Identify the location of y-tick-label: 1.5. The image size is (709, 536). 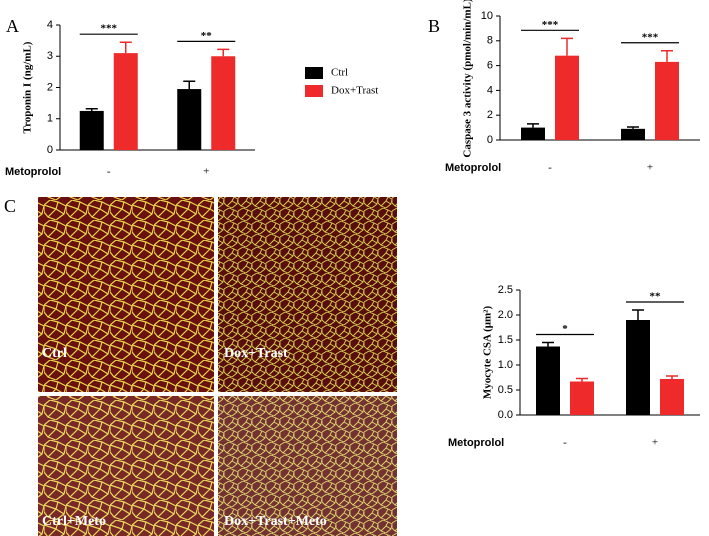
(505, 340).